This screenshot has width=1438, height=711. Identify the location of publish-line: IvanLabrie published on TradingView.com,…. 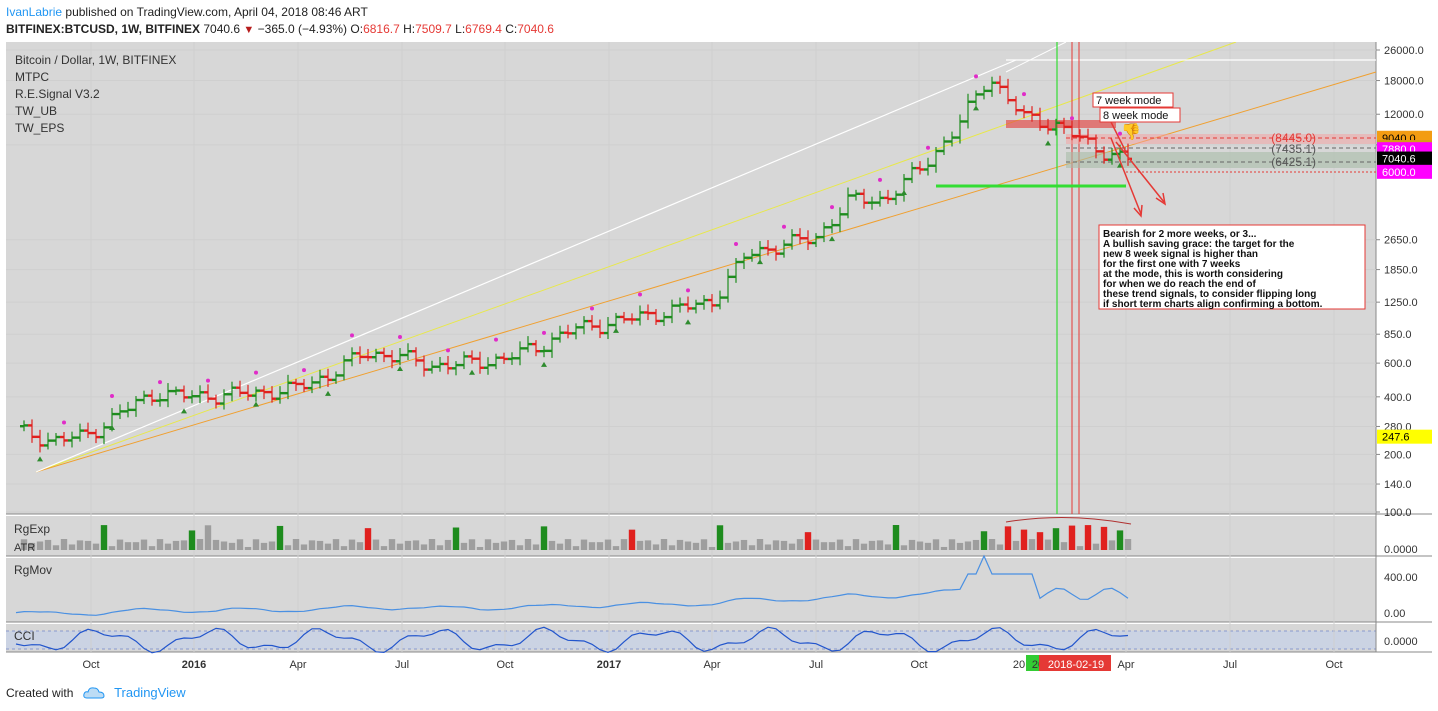
(187, 12).